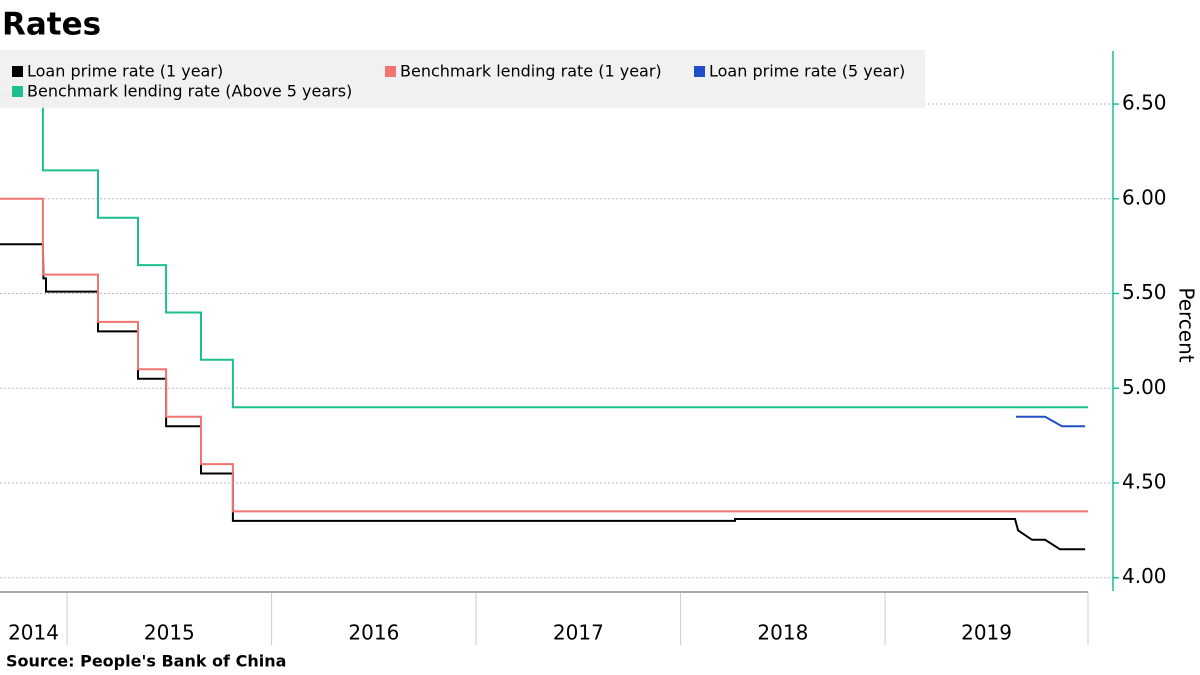  Describe the element at coordinates (146, 661) in the screenshot. I see `source-note: Source: People's Bank of China` at that location.